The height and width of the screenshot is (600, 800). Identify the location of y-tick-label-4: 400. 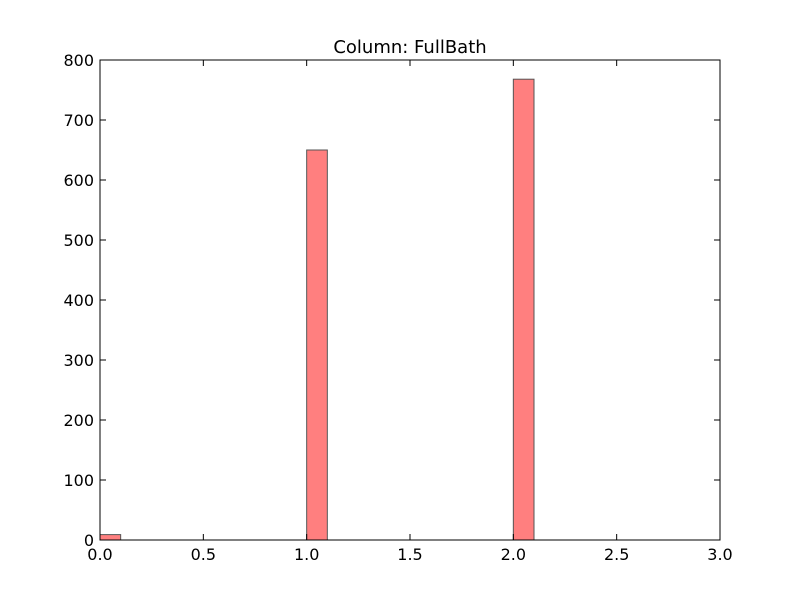
(78, 300).